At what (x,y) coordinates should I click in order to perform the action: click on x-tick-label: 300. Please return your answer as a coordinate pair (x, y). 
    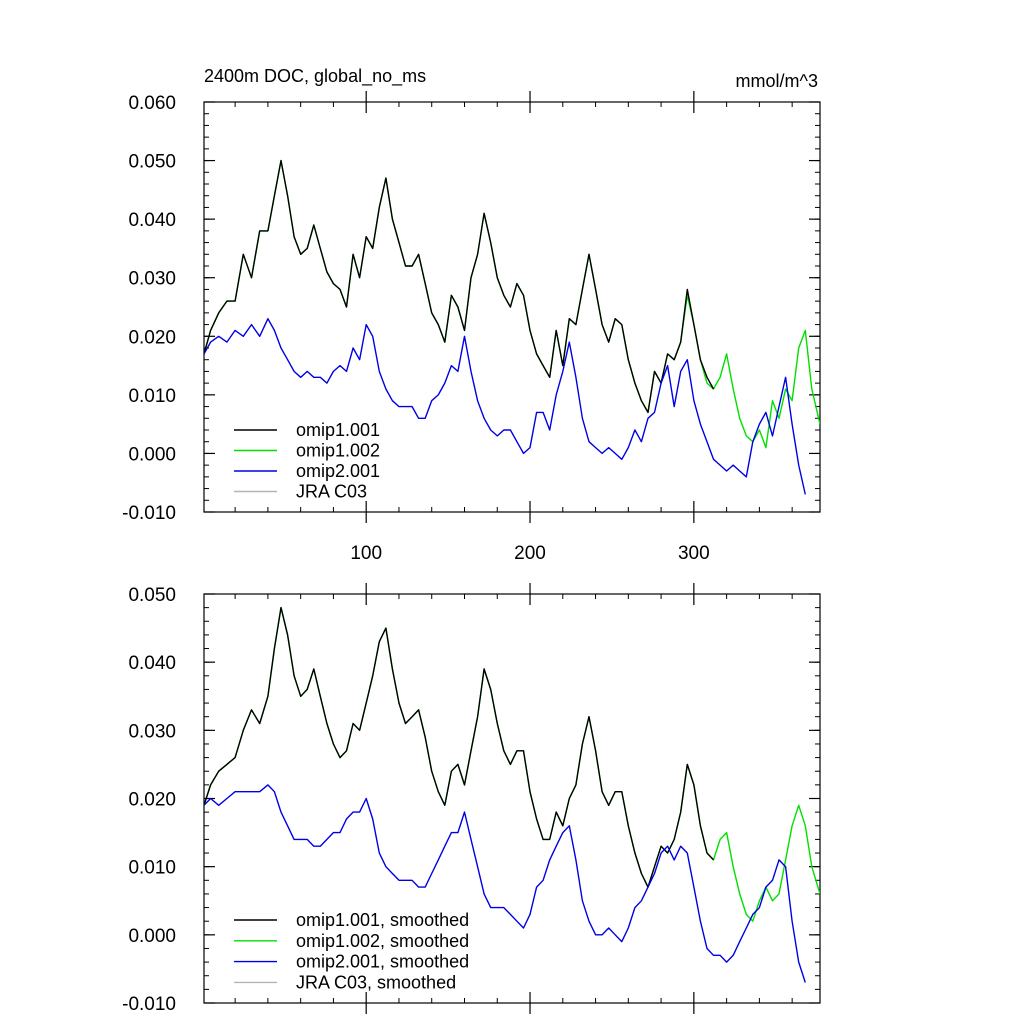
    Looking at the image, I should click on (694, 553).